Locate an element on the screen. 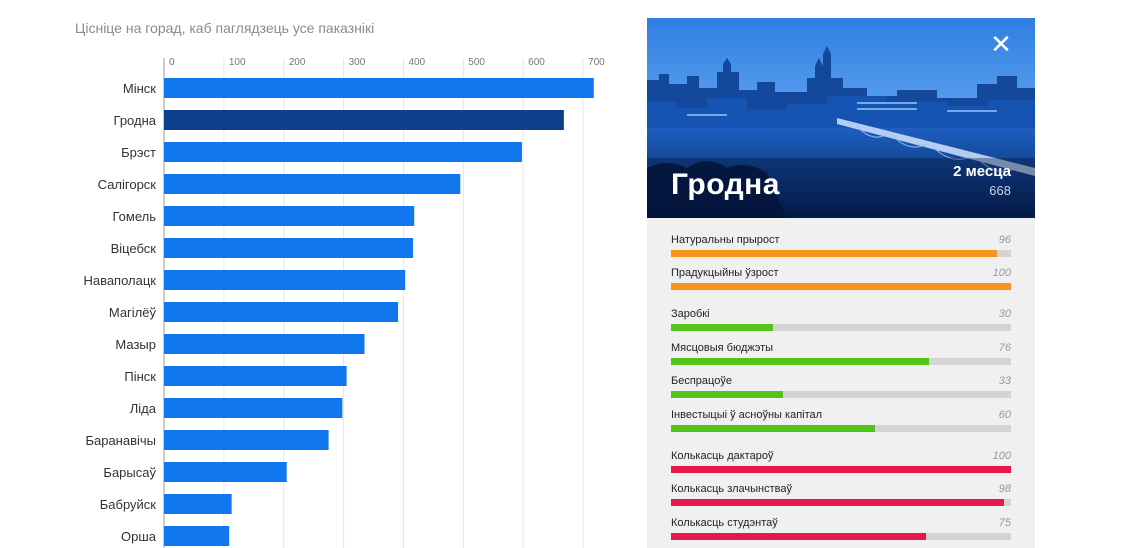 Image resolution: width=1138 pixels, height=548 pixels. category-label: Брэст is located at coordinates (138, 152).